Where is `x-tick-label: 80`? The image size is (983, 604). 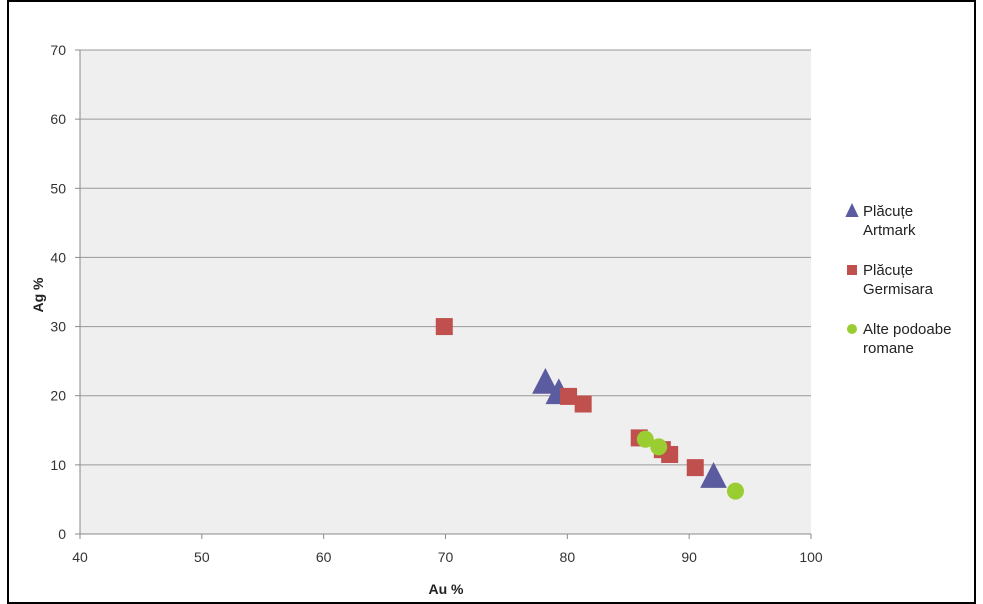 x-tick-label: 80 is located at coordinates (568, 557).